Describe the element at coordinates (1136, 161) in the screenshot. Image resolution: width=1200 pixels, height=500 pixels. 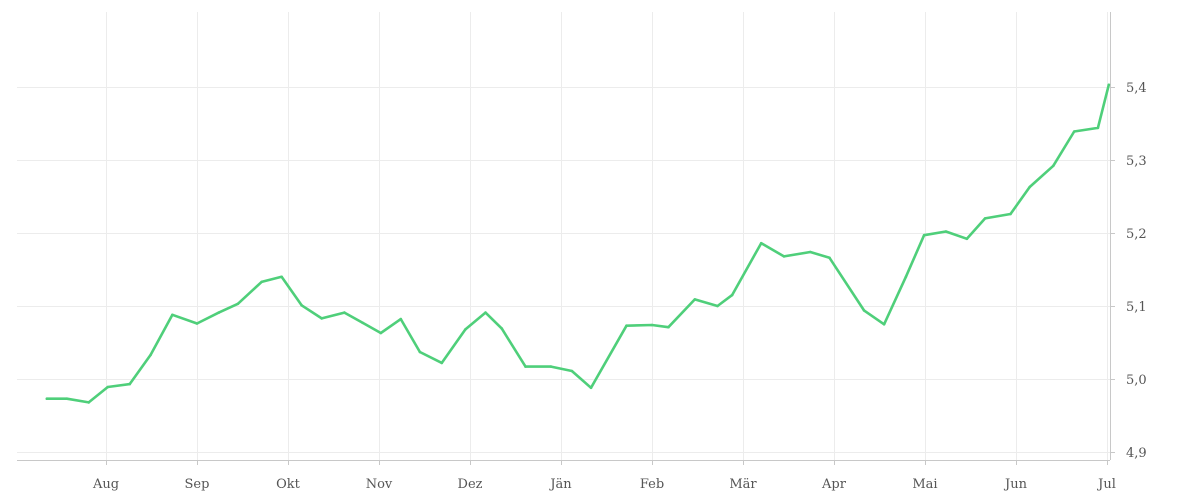
I see `y-tick-label: 5,3` at that location.